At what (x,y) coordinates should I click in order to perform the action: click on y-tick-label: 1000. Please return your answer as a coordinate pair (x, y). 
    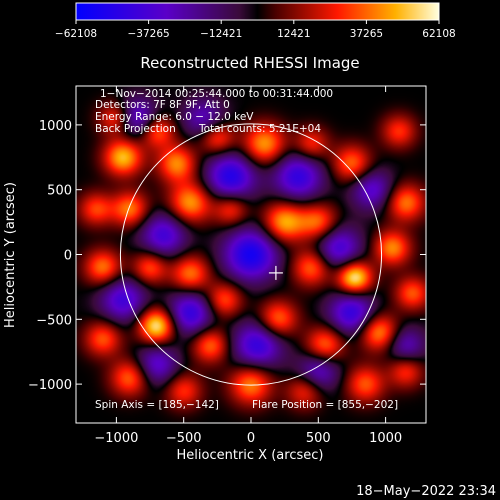
    Looking at the image, I should click on (55, 126).